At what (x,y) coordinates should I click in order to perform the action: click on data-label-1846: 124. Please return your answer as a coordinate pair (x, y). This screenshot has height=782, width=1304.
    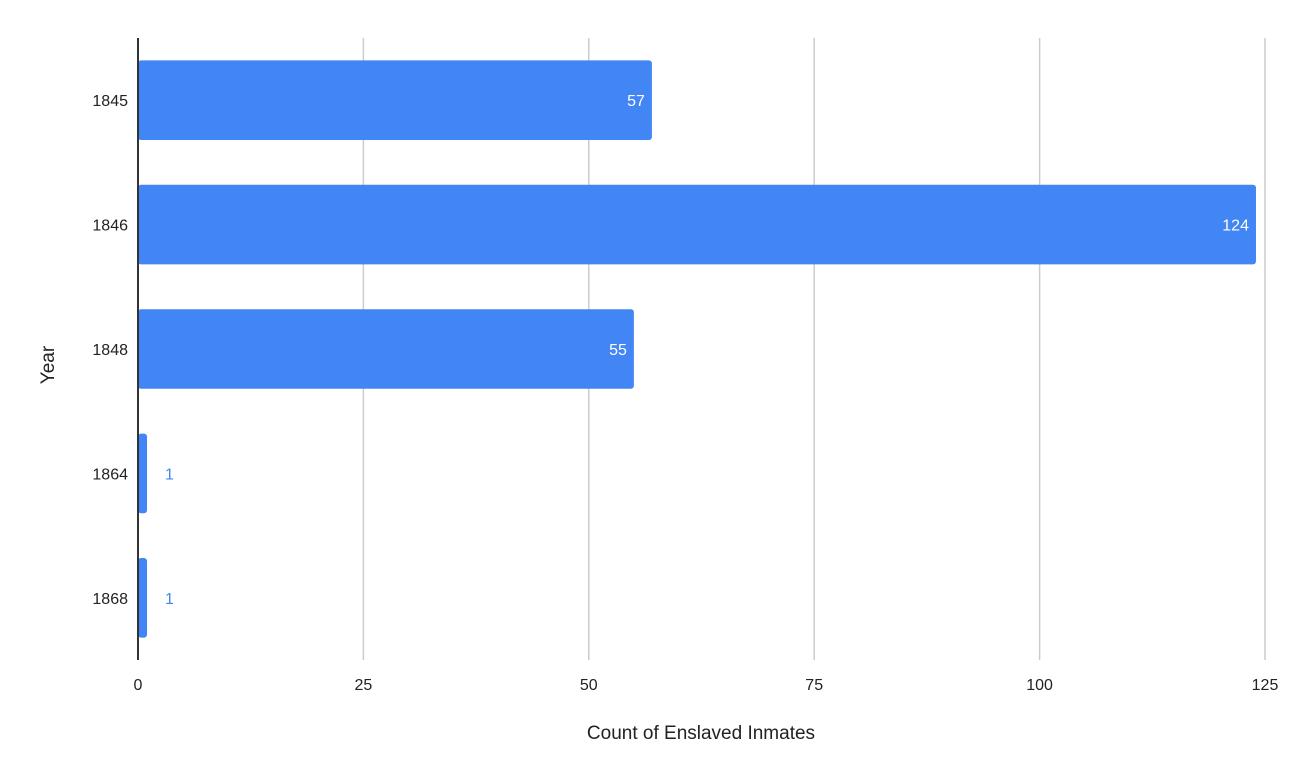
    Looking at the image, I should click on (1235, 226).